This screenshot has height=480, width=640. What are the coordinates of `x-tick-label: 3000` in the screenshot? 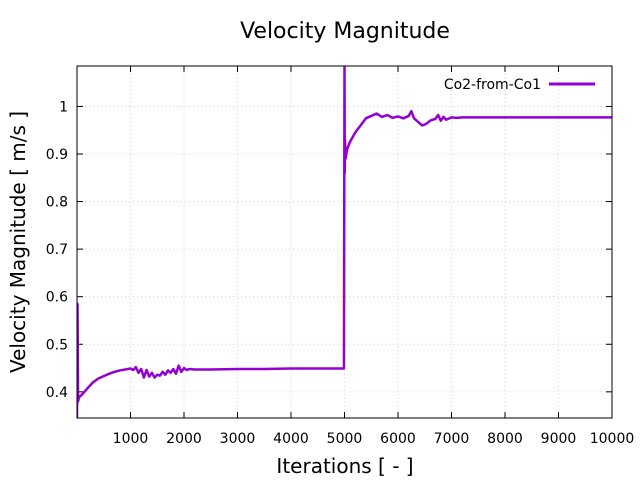 It's located at (238, 439).